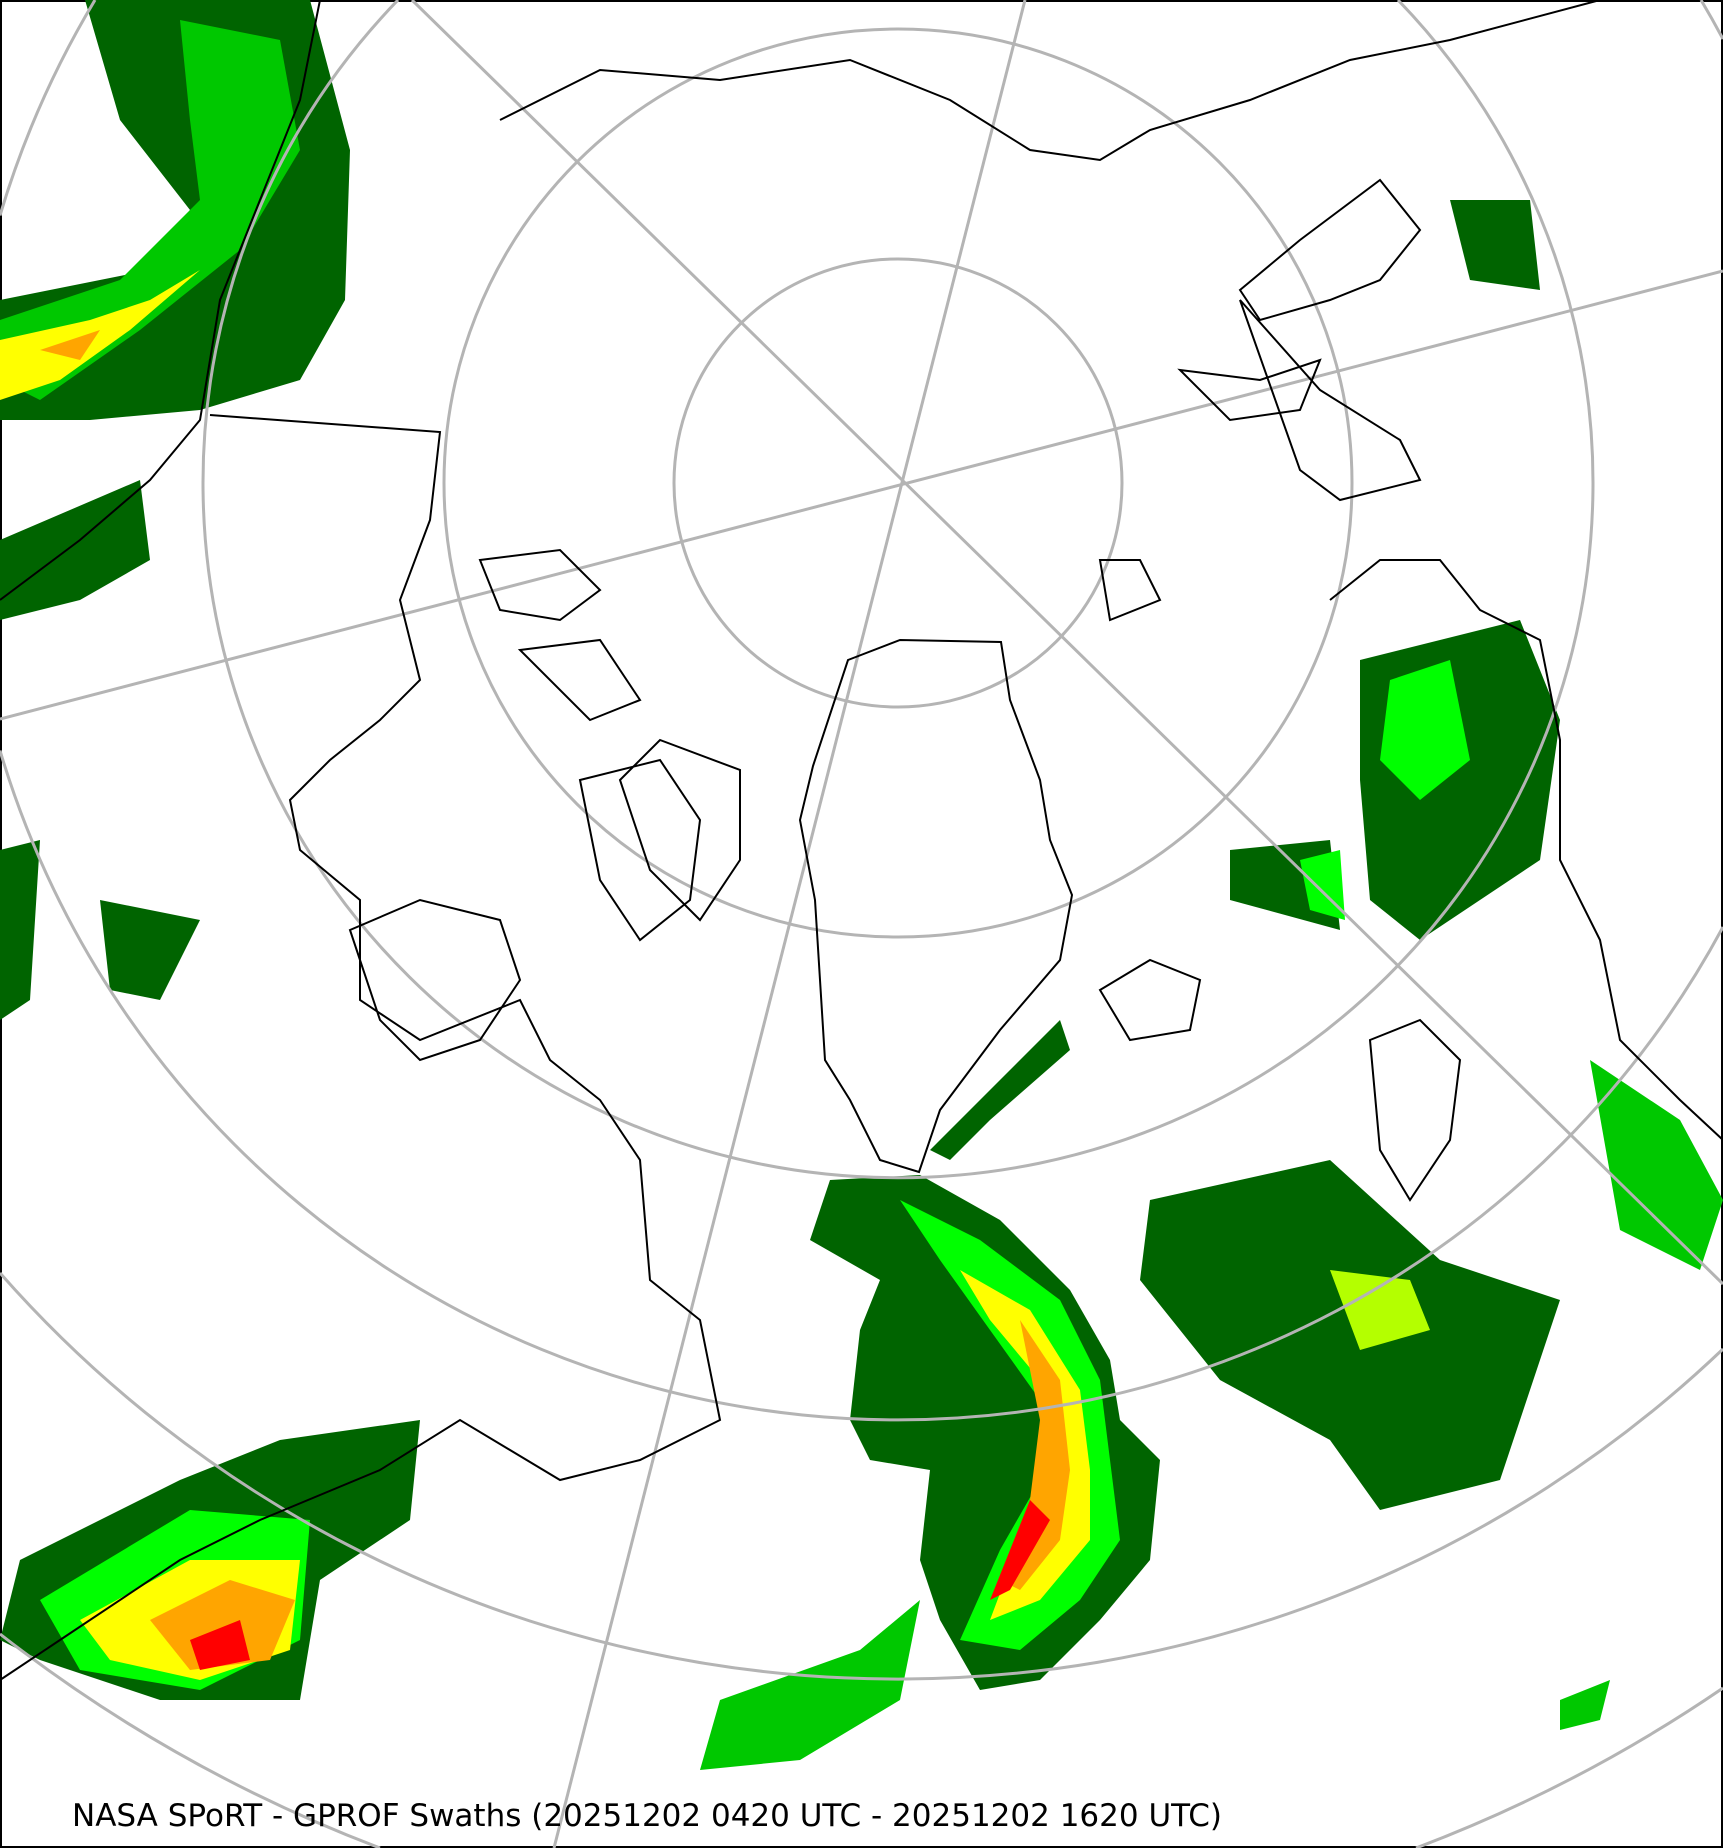 The height and width of the screenshot is (1848, 1723). Describe the element at coordinates (1000, 1090) in the screenshot. I see `precip-area-greenland-east` at that location.